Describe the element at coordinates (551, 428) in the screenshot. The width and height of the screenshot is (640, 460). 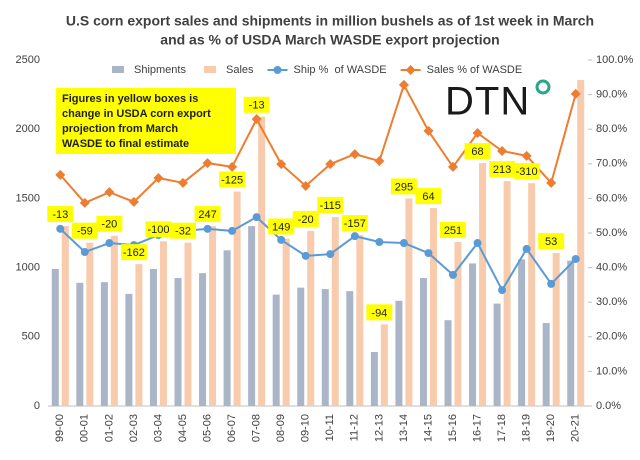
I see `x-tick-label: 19-20` at that location.